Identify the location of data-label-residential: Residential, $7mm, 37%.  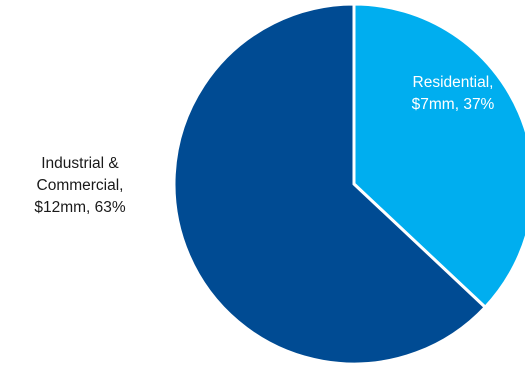
(453, 93).